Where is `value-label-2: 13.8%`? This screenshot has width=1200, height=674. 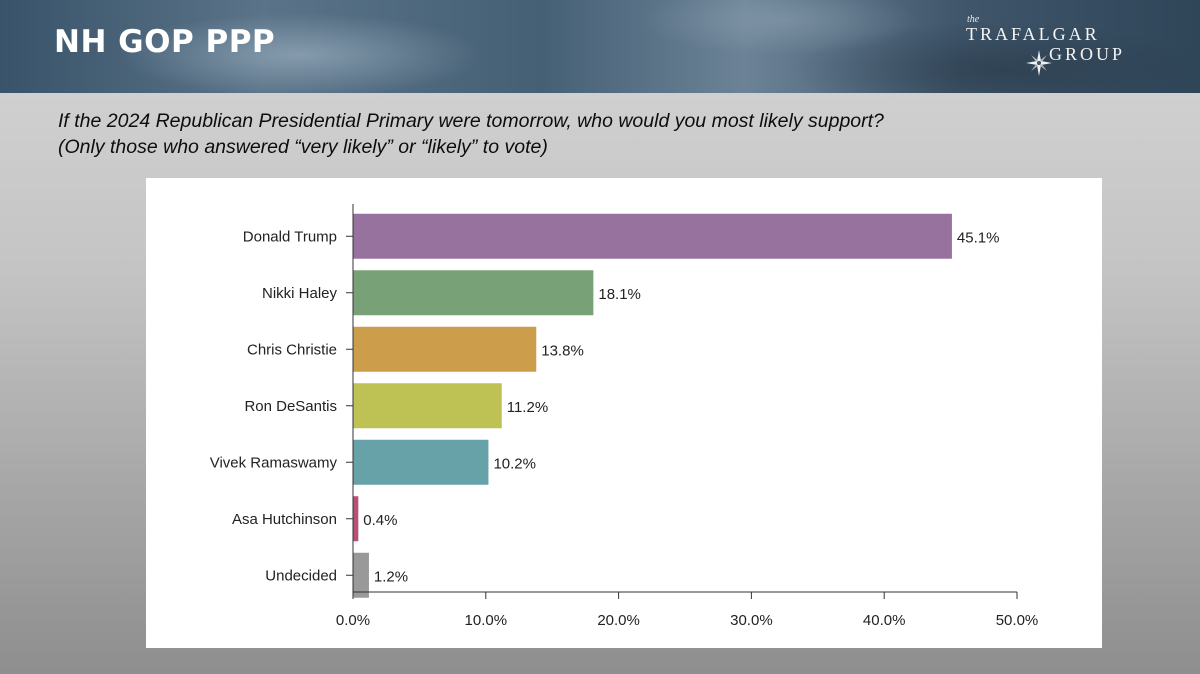 value-label-2: 13.8% is located at coordinates (562, 350).